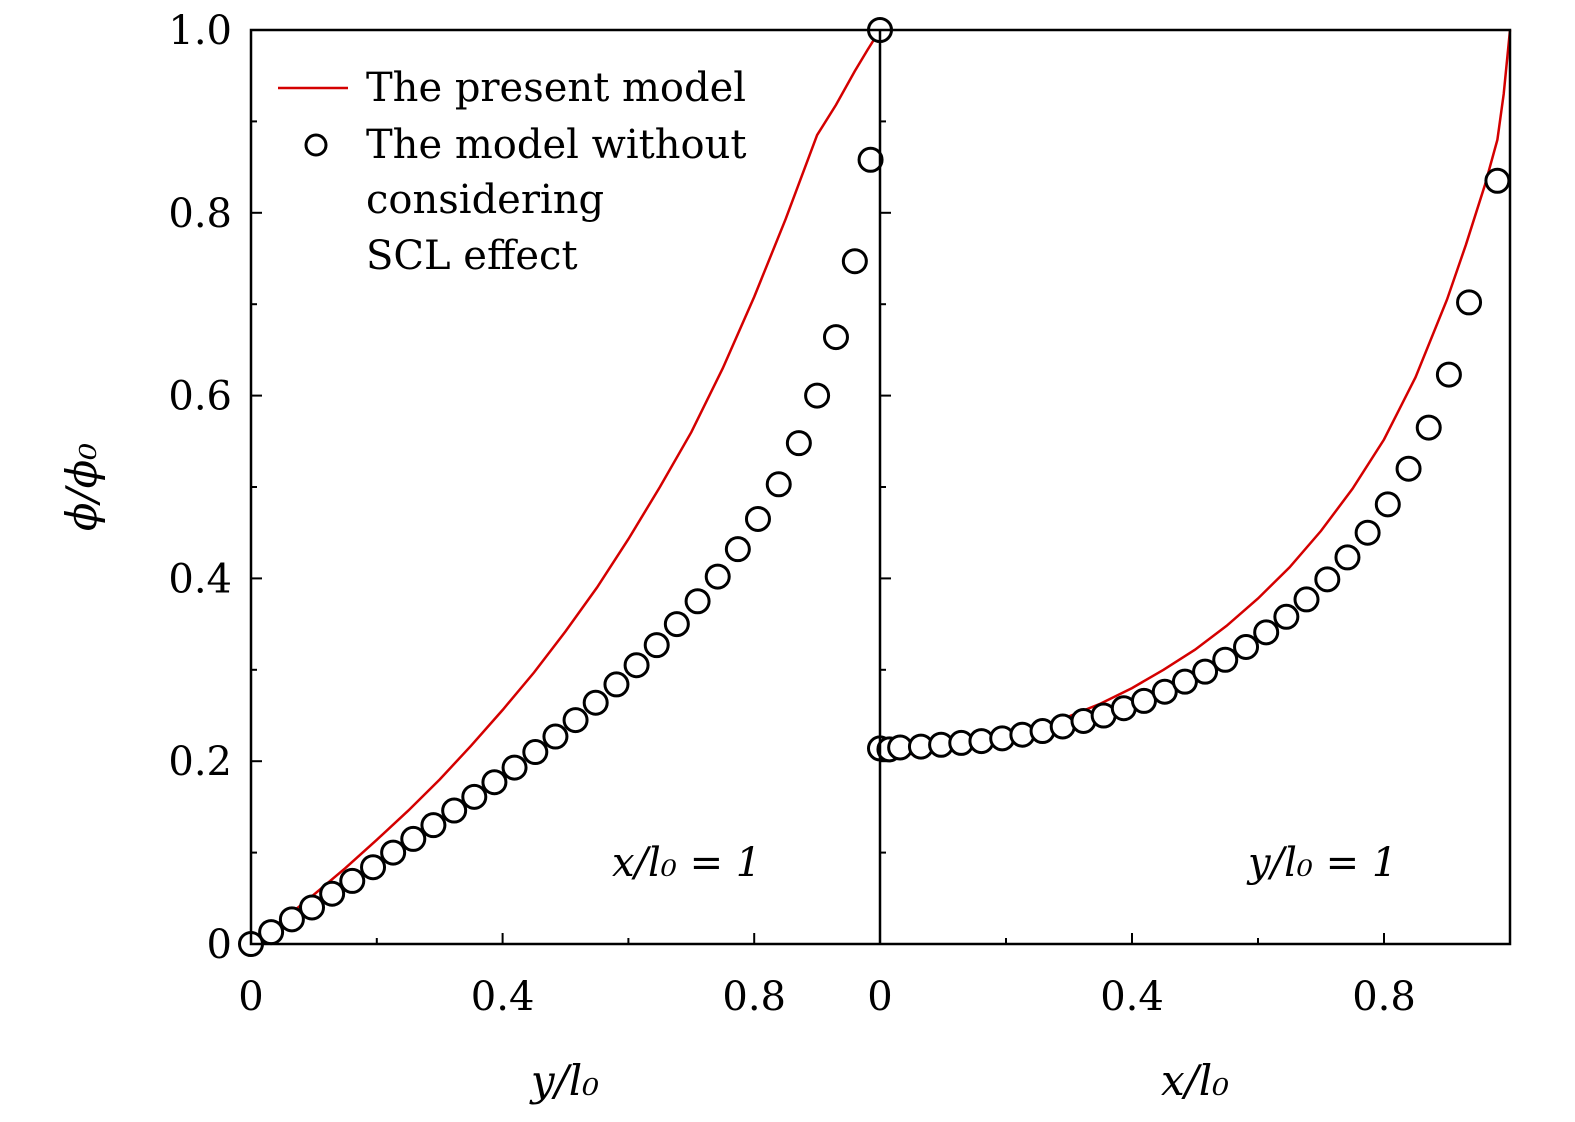  What do you see at coordinates (556, 88) in the screenshot?
I see `legend-line-label: The present model` at bounding box center [556, 88].